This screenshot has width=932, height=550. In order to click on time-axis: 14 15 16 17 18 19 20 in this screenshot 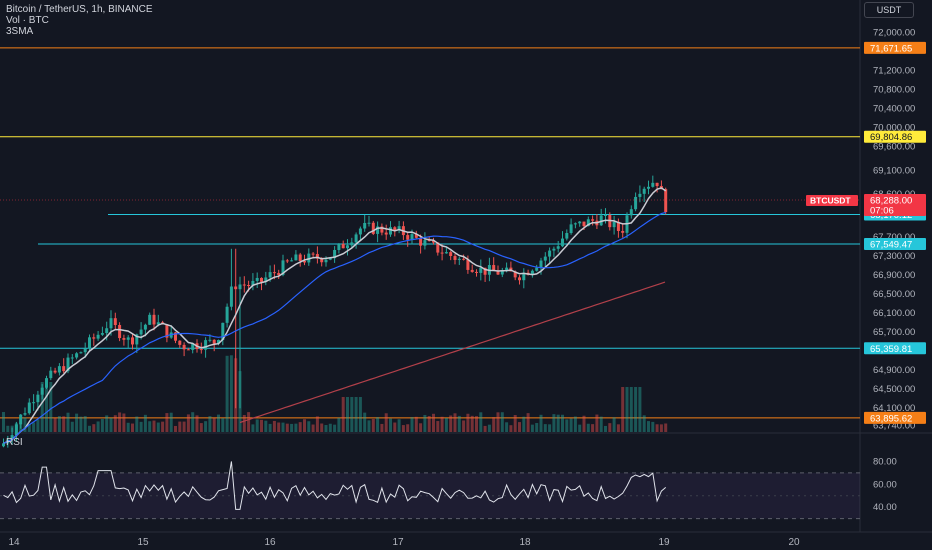, I will do `click(404, 542)`.